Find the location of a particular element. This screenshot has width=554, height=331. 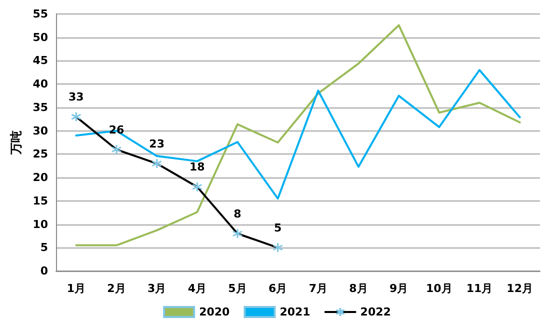

y-tick-label: 45 is located at coordinates (40, 61).